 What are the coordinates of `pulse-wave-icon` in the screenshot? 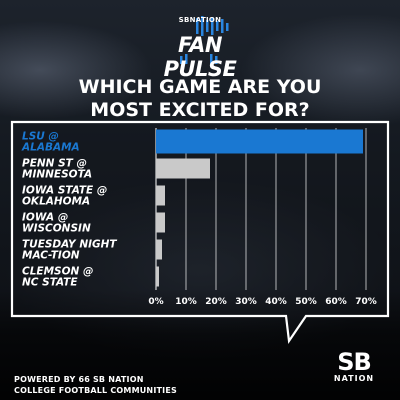 It's located at (204, 40).